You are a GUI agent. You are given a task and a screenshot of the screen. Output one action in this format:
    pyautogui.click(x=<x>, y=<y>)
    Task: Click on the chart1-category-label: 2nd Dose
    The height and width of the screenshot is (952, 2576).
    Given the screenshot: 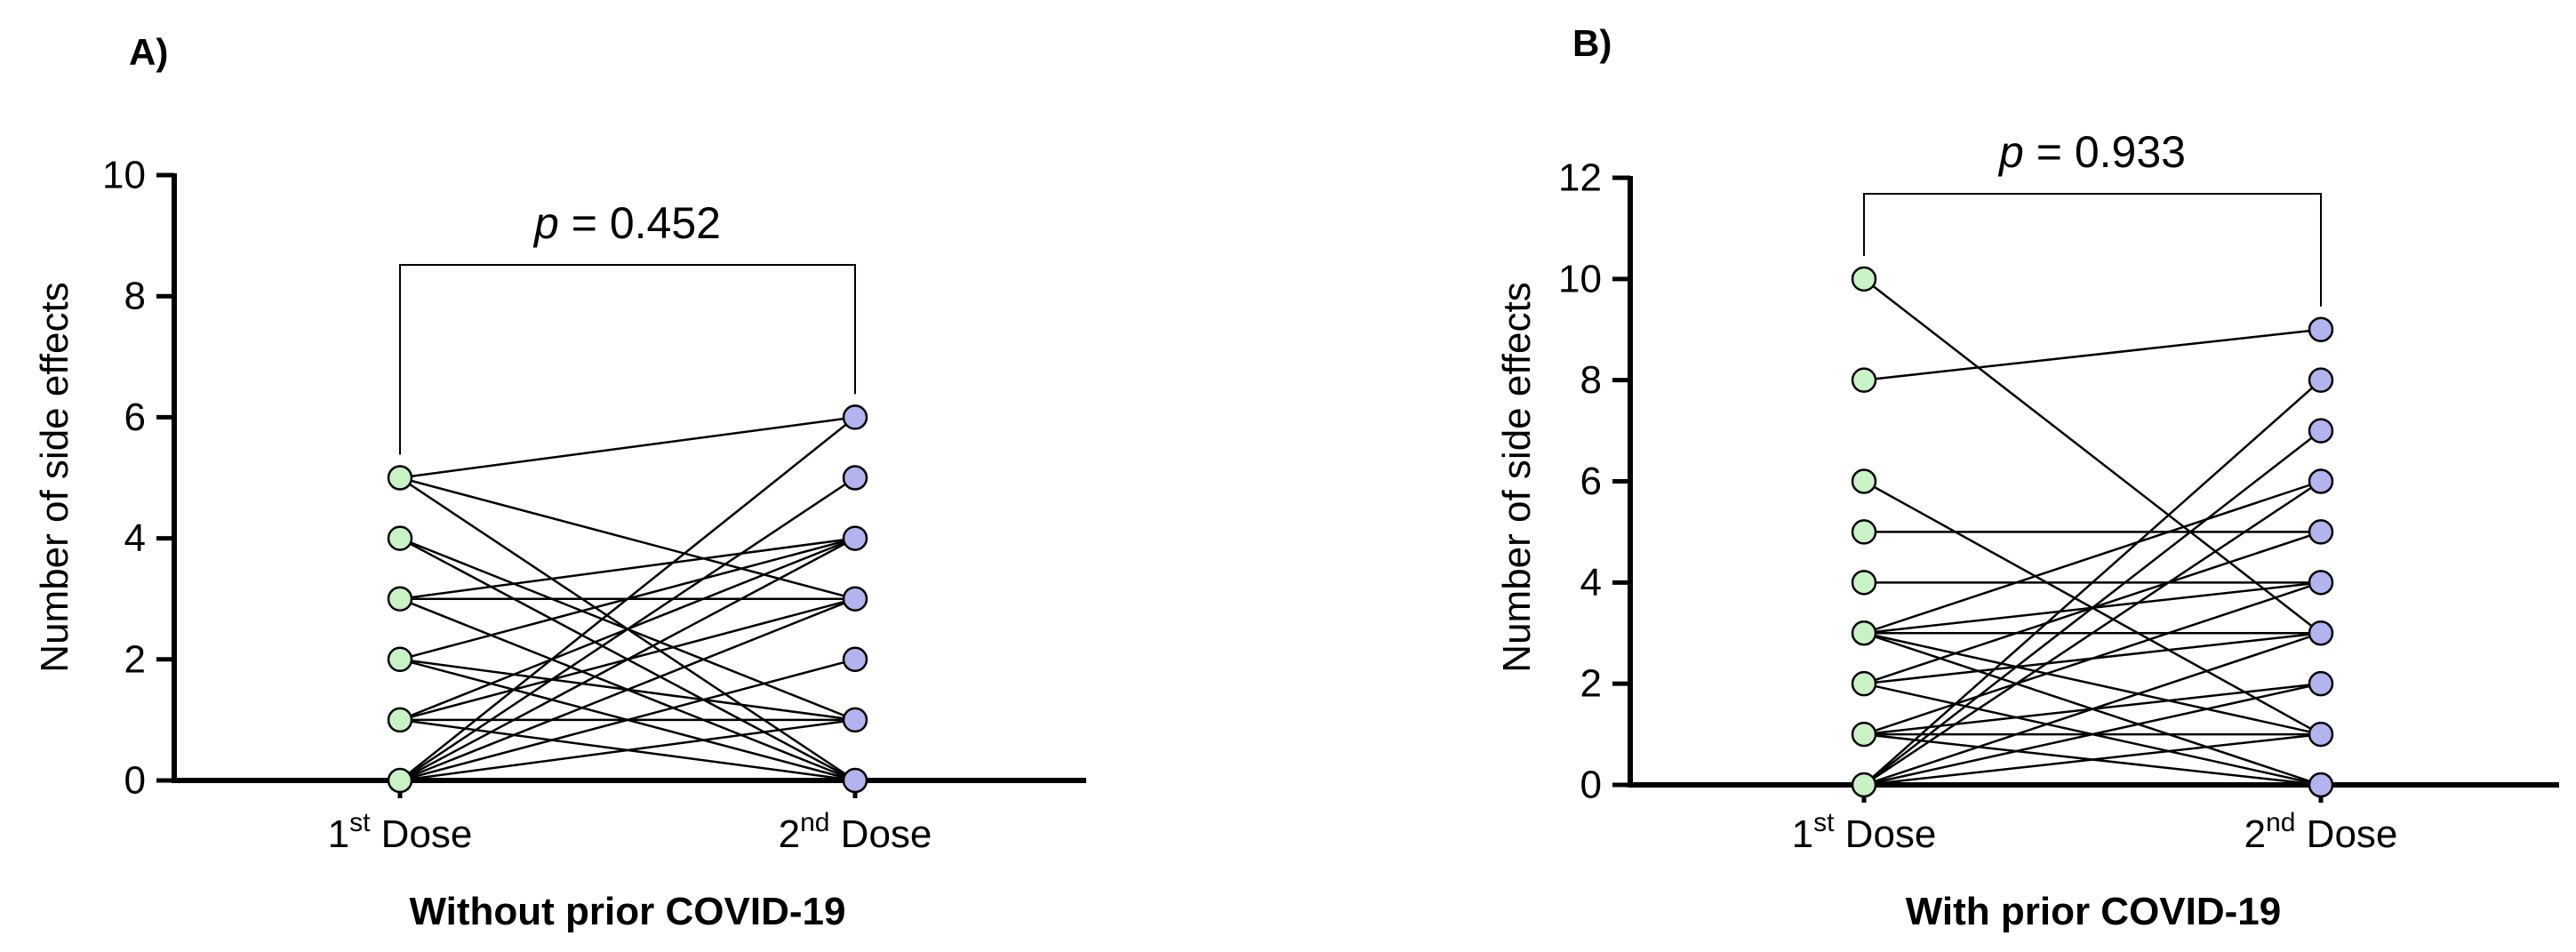 What is the action you would take?
    pyautogui.click(x=855, y=832)
    